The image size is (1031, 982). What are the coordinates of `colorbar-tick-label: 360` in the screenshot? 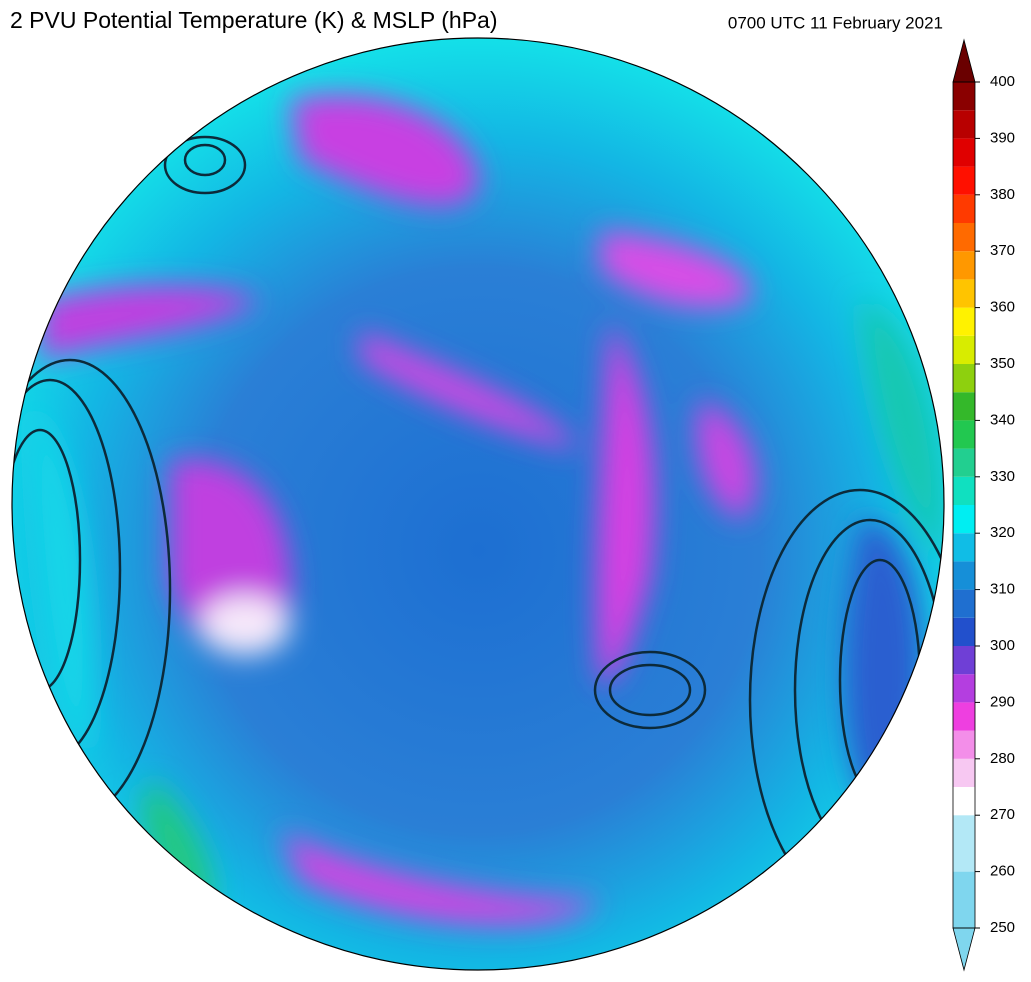 It's located at (1002, 307).